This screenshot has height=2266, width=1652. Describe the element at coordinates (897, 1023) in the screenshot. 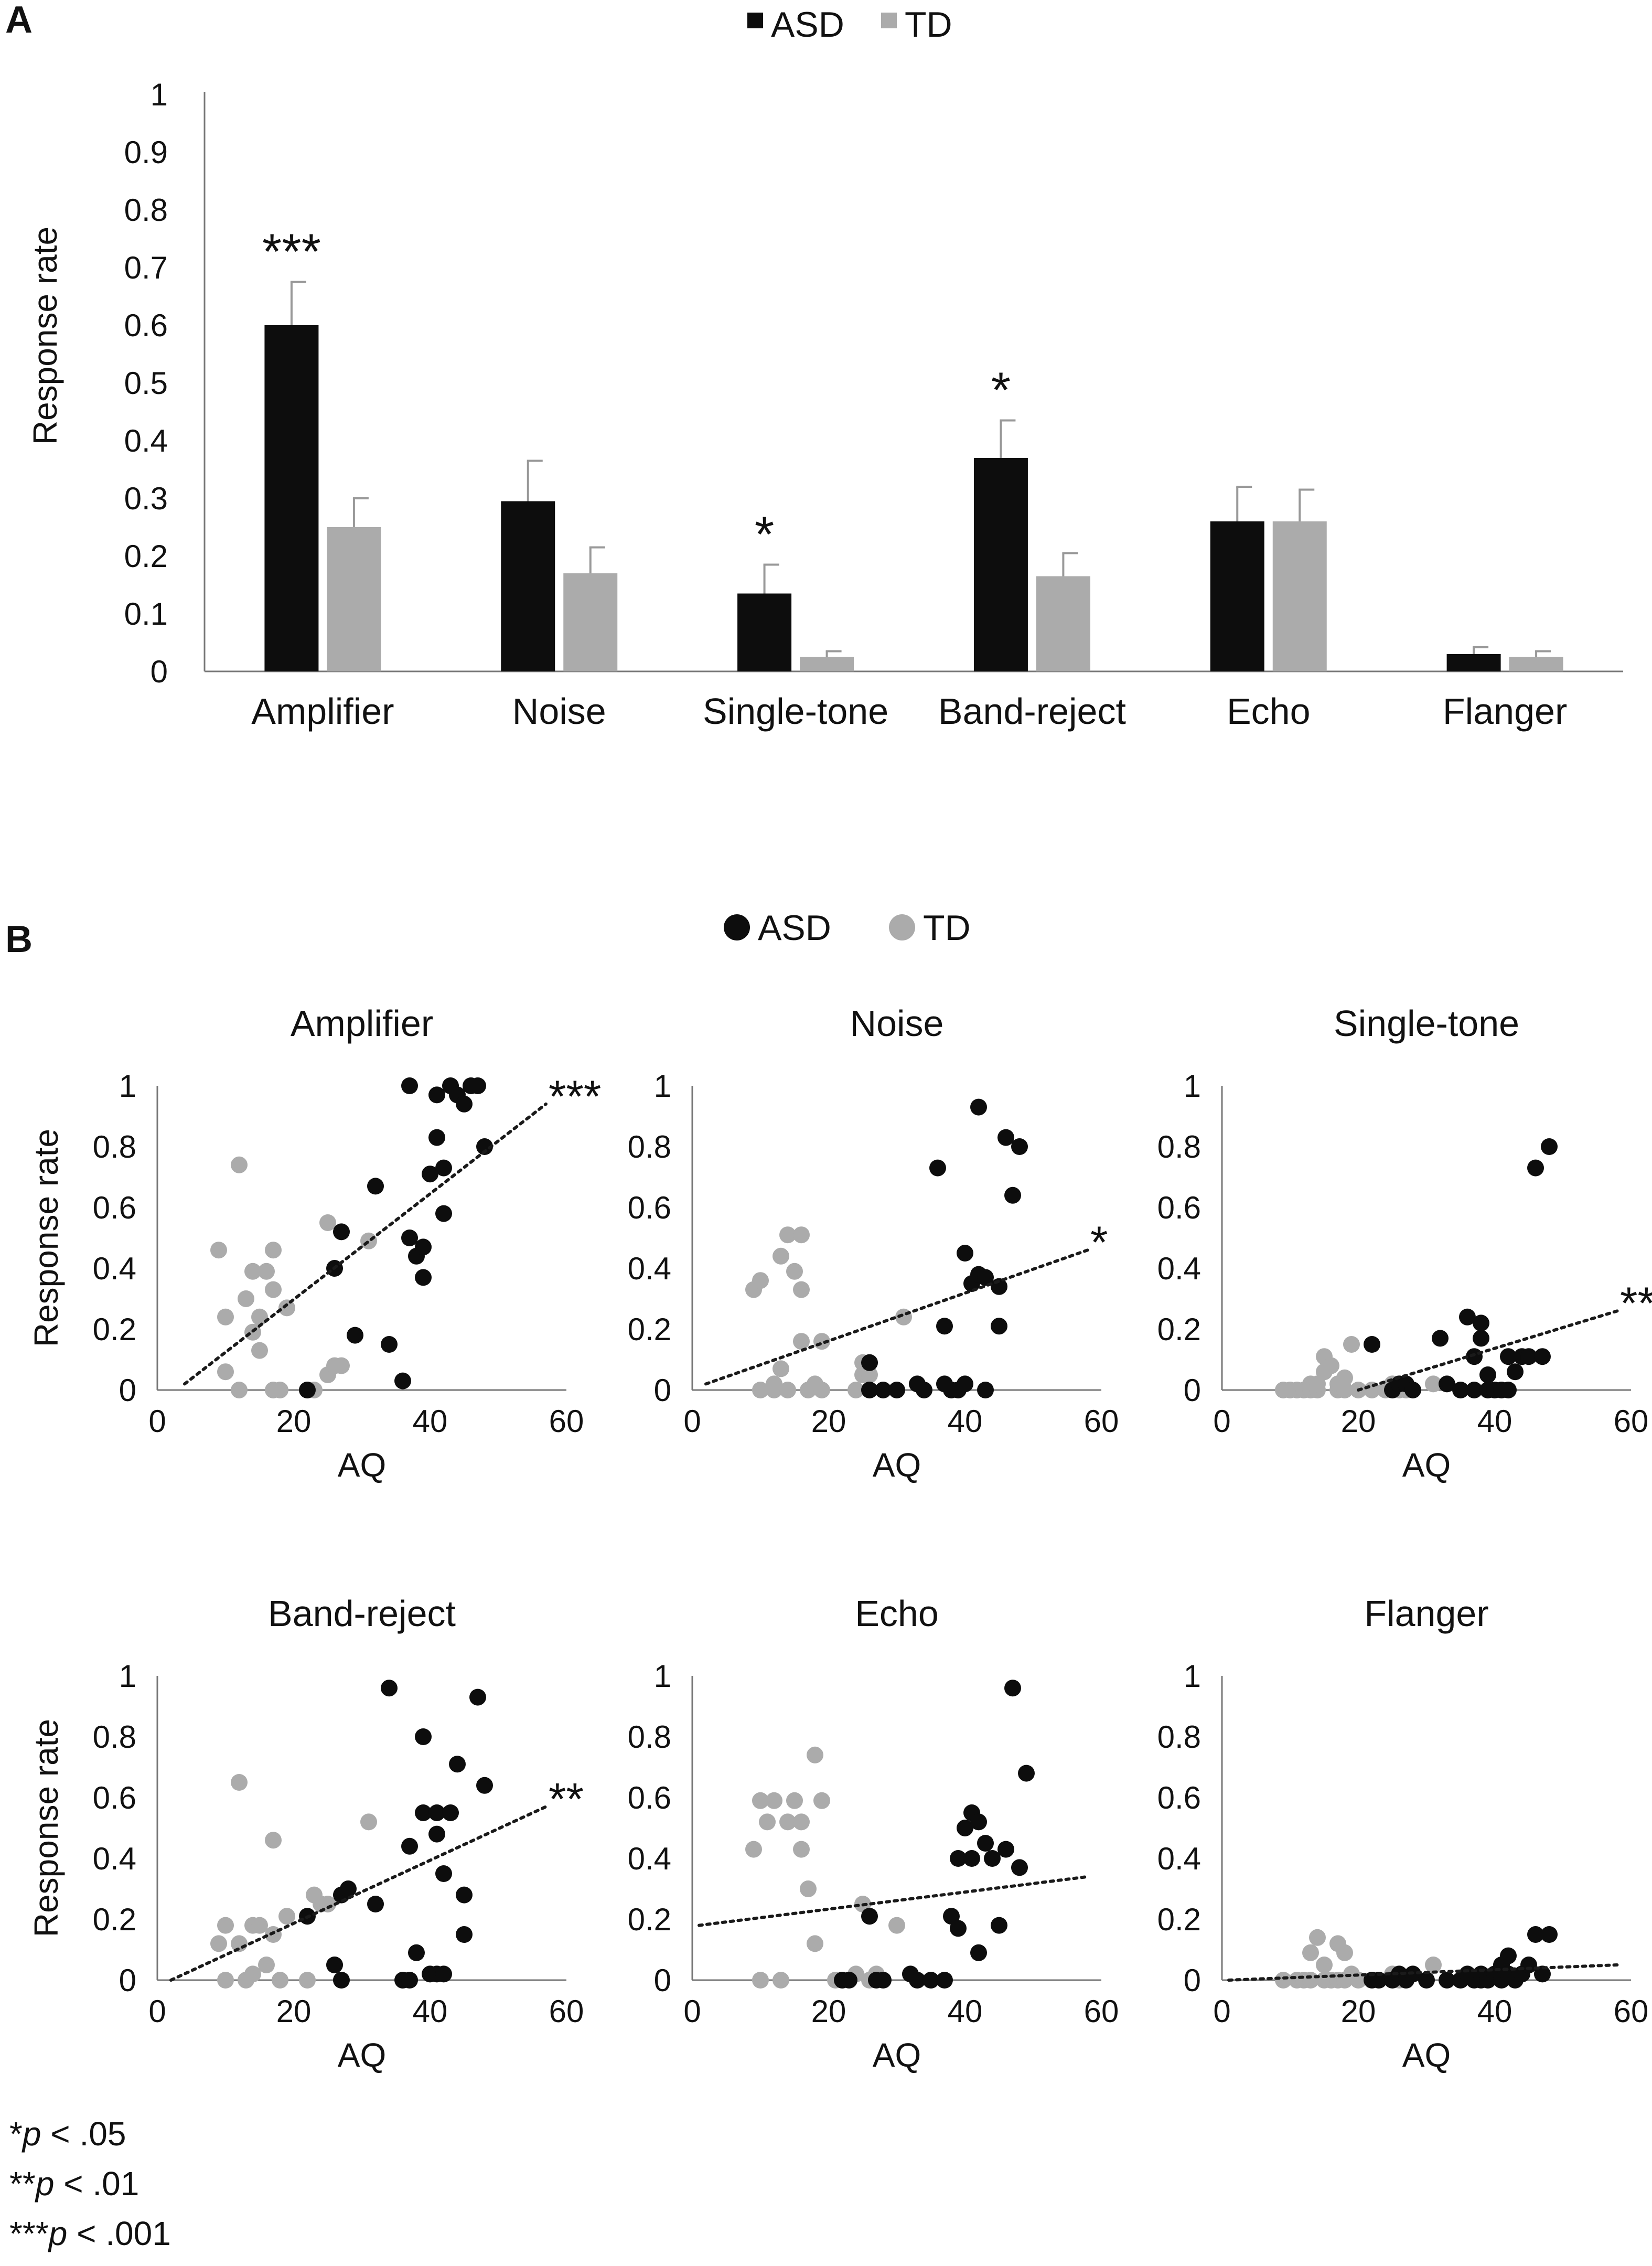

I see `scatter-title: Noise` at that location.